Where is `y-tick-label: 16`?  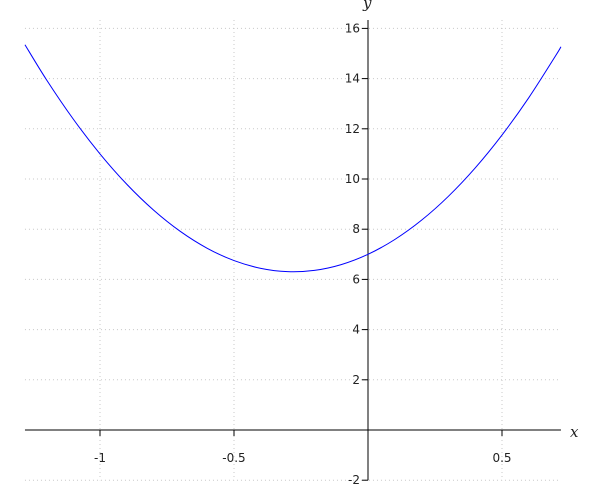 y-tick-label: 16 is located at coordinates (352, 28).